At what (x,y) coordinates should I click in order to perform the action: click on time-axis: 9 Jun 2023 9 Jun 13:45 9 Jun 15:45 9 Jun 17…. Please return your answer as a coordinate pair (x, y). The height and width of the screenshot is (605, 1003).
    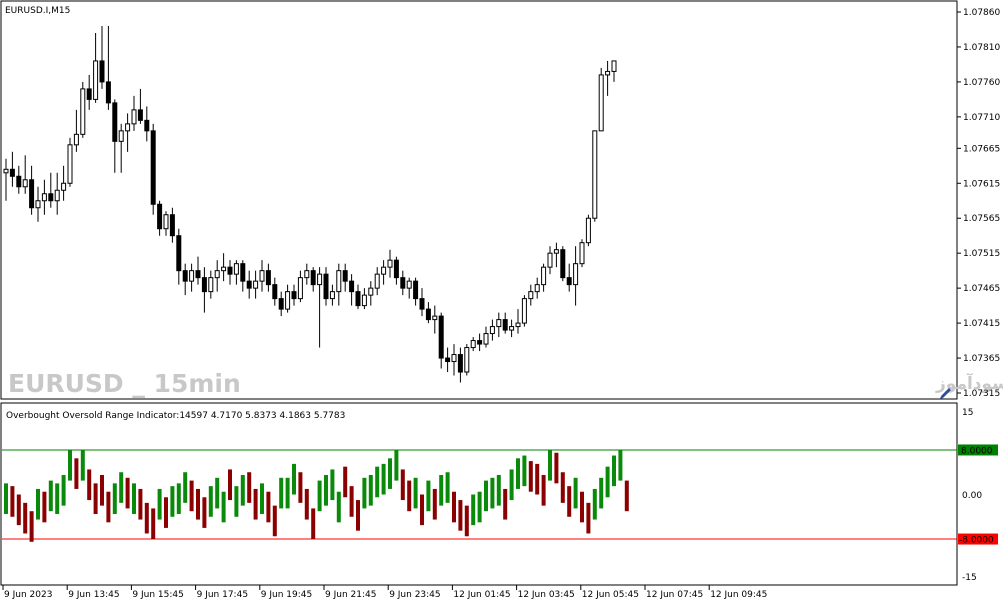
    Looking at the image, I should click on (384, 592).